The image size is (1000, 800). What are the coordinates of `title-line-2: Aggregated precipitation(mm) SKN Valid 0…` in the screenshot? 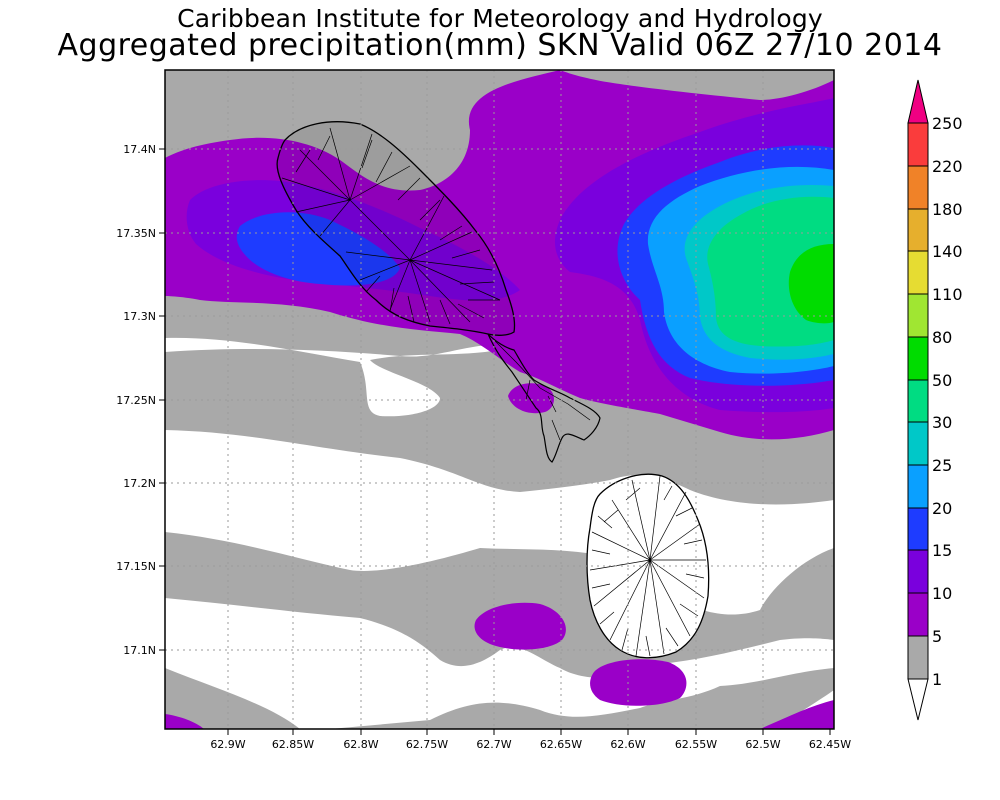 It's located at (500, 45).